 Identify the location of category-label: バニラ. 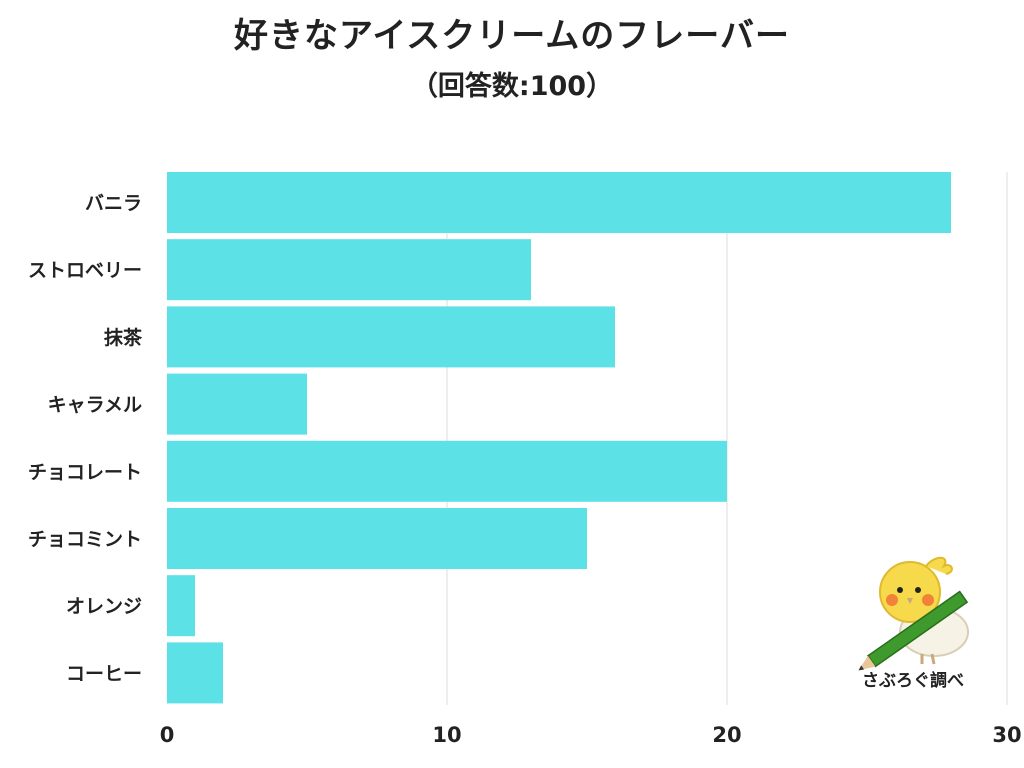
(113, 204).